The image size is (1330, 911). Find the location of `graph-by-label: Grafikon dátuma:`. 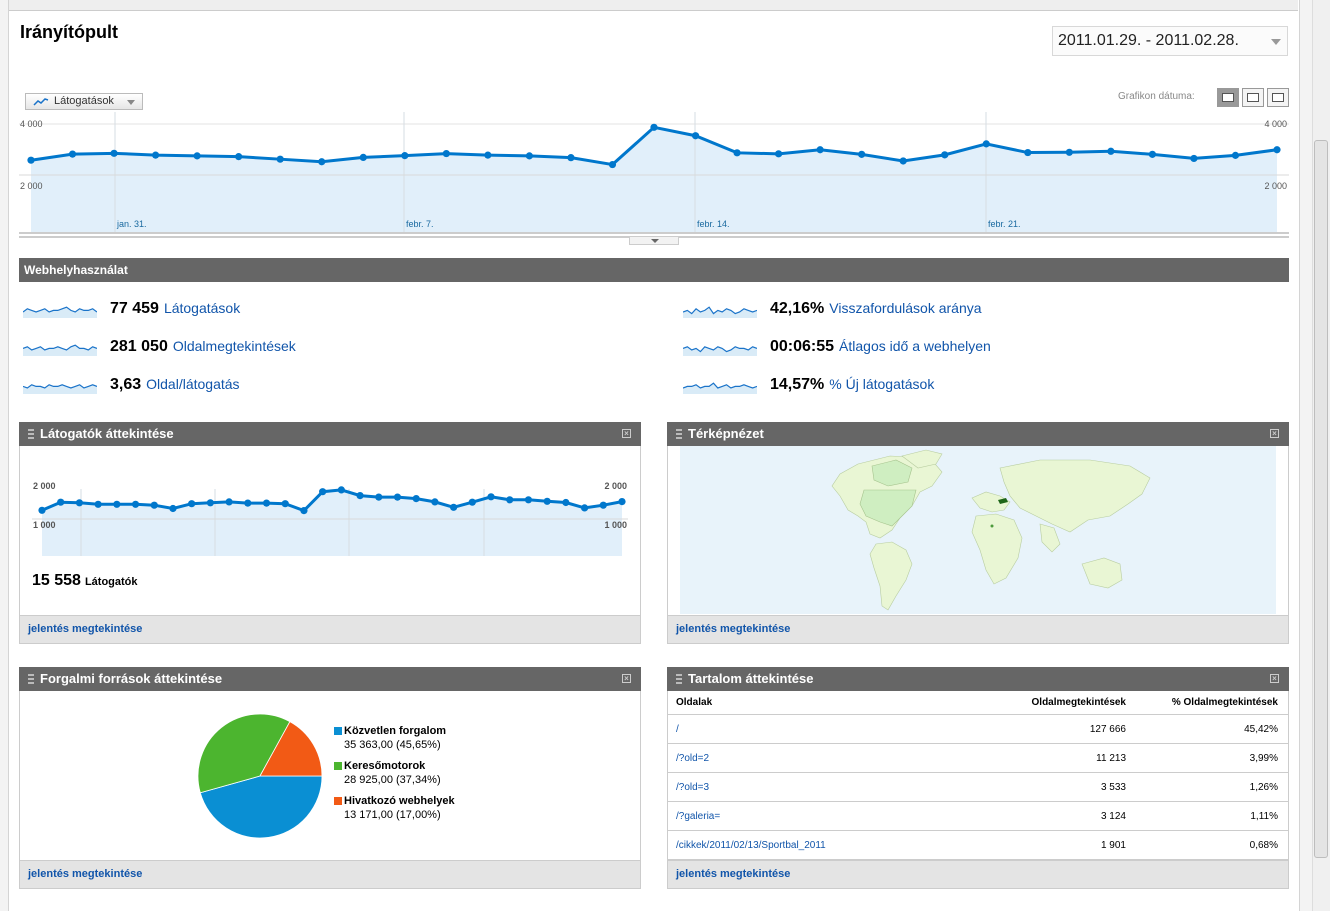

graph-by-label: Grafikon dátuma: is located at coordinates (1156, 96).